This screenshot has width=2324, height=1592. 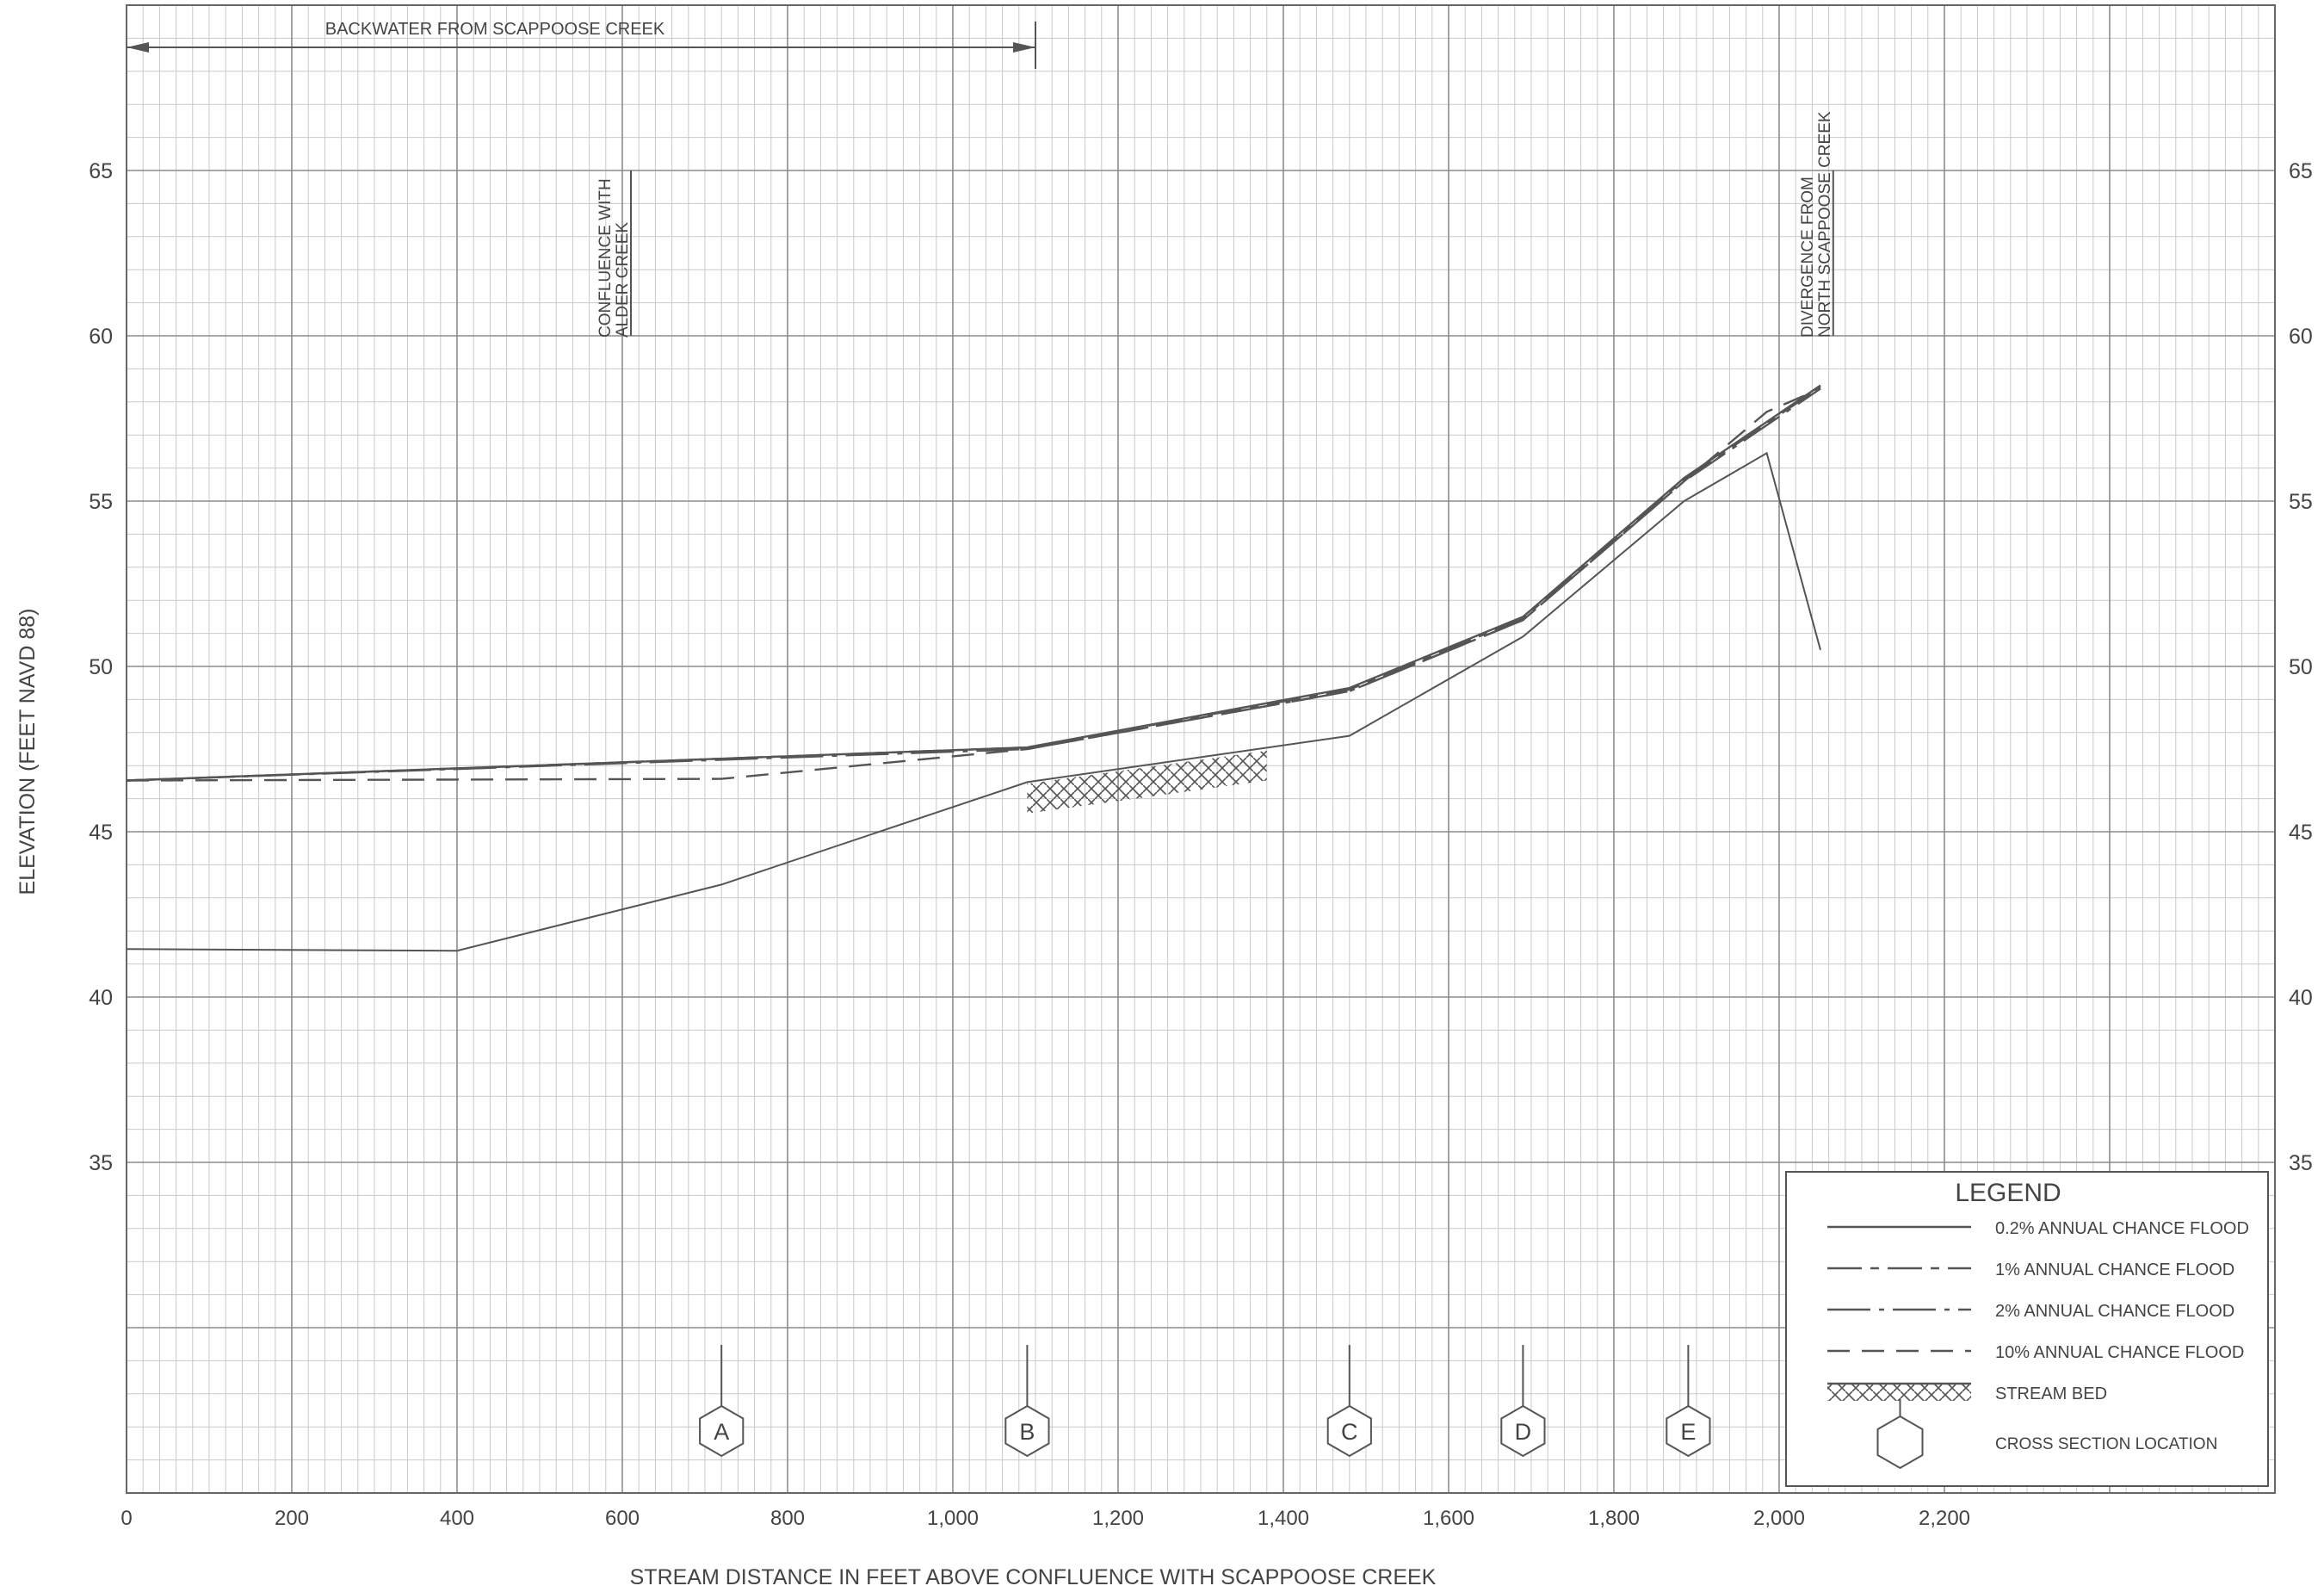 What do you see at coordinates (1283, 1518) in the screenshot?
I see `x-tick-label: 1,400` at bounding box center [1283, 1518].